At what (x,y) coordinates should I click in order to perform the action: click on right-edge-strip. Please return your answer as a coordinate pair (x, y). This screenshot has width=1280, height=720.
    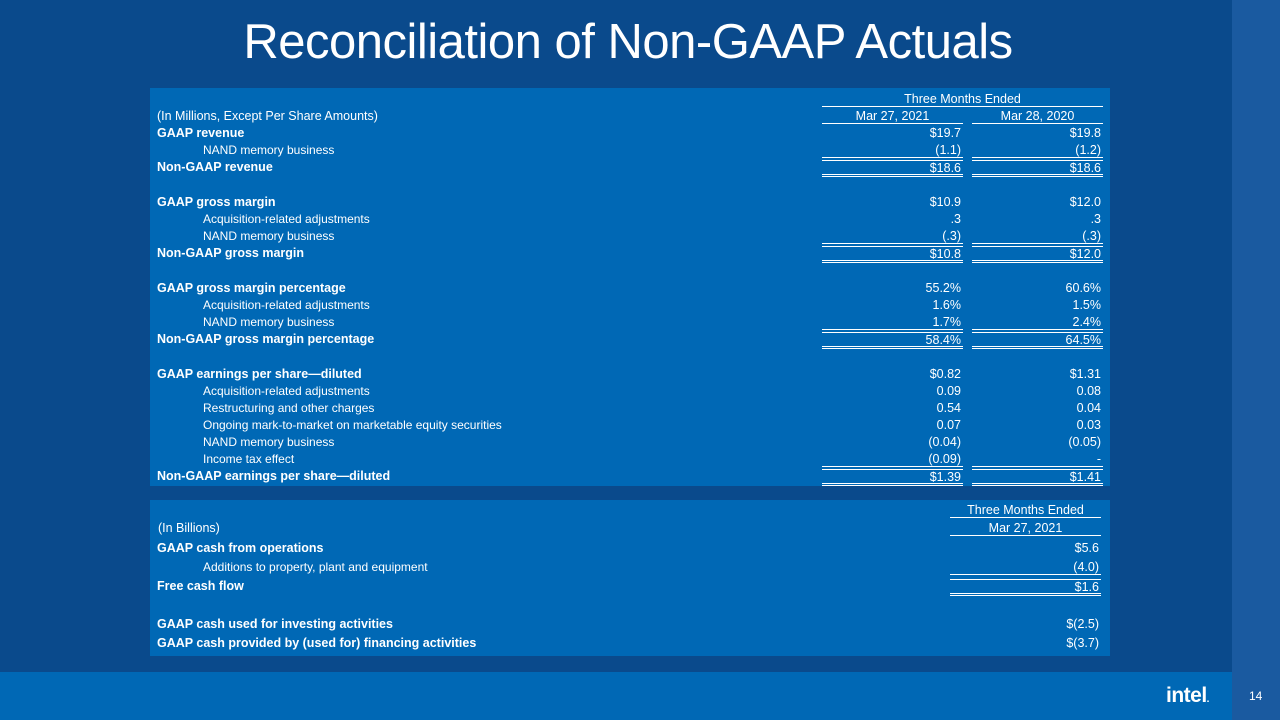
    Looking at the image, I should click on (1256, 360).